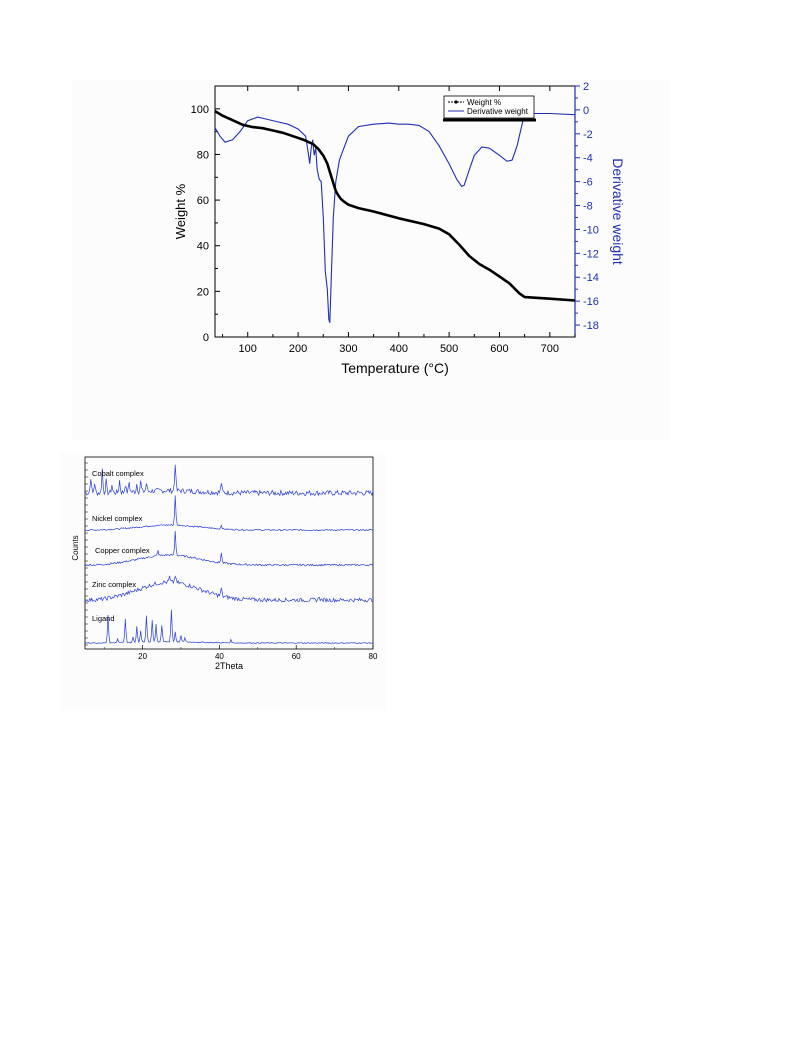 This screenshot has height=1053, width=793. What do you see at coordinates (395, 368) in the screenshot?
I see `x-axis-title: Temperature (°C)` at bounding box center [395, 368].